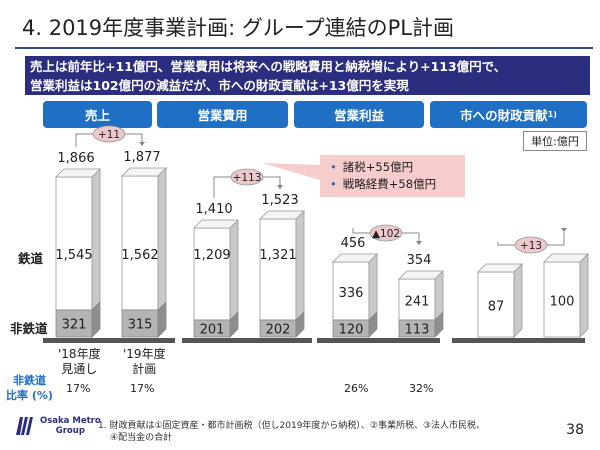 This screenshot has height=450, width=600. I want to click on rail-value-label: 100, so click(562, 302).